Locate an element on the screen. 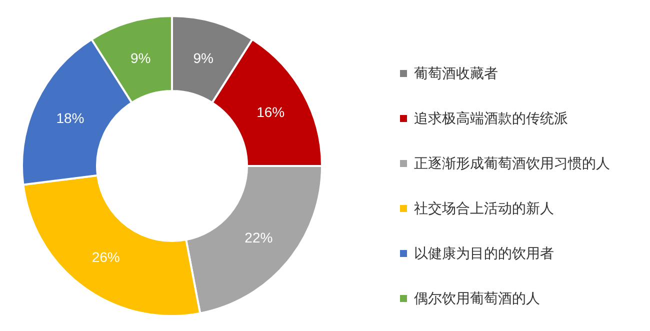  data-label: 22% is located at coordinates (258, 238).